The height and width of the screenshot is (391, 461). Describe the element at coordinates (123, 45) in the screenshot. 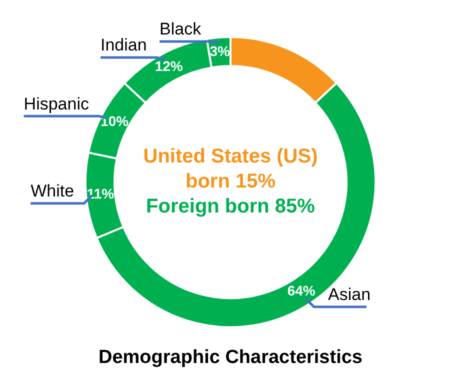

I see `slice-label: Indian` at that location.